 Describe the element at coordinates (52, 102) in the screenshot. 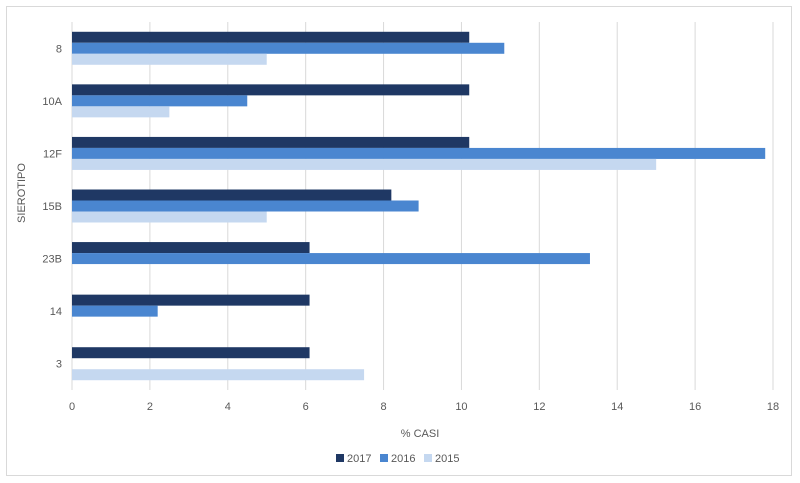

I see `y-tick-label: 10A` at that location.